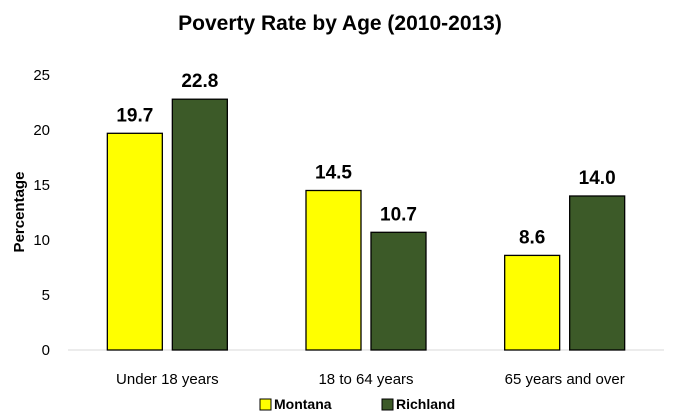  I want to click on legend: Montana Richland, so click(357, 404).